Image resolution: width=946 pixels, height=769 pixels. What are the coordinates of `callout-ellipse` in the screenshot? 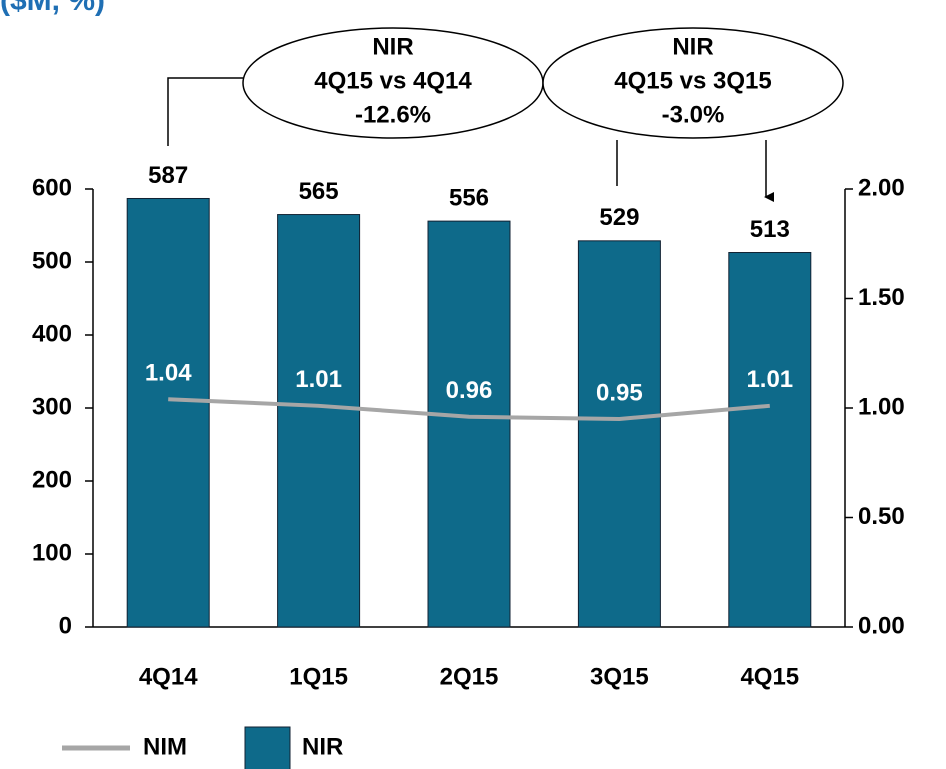 It's located at (693, 83).